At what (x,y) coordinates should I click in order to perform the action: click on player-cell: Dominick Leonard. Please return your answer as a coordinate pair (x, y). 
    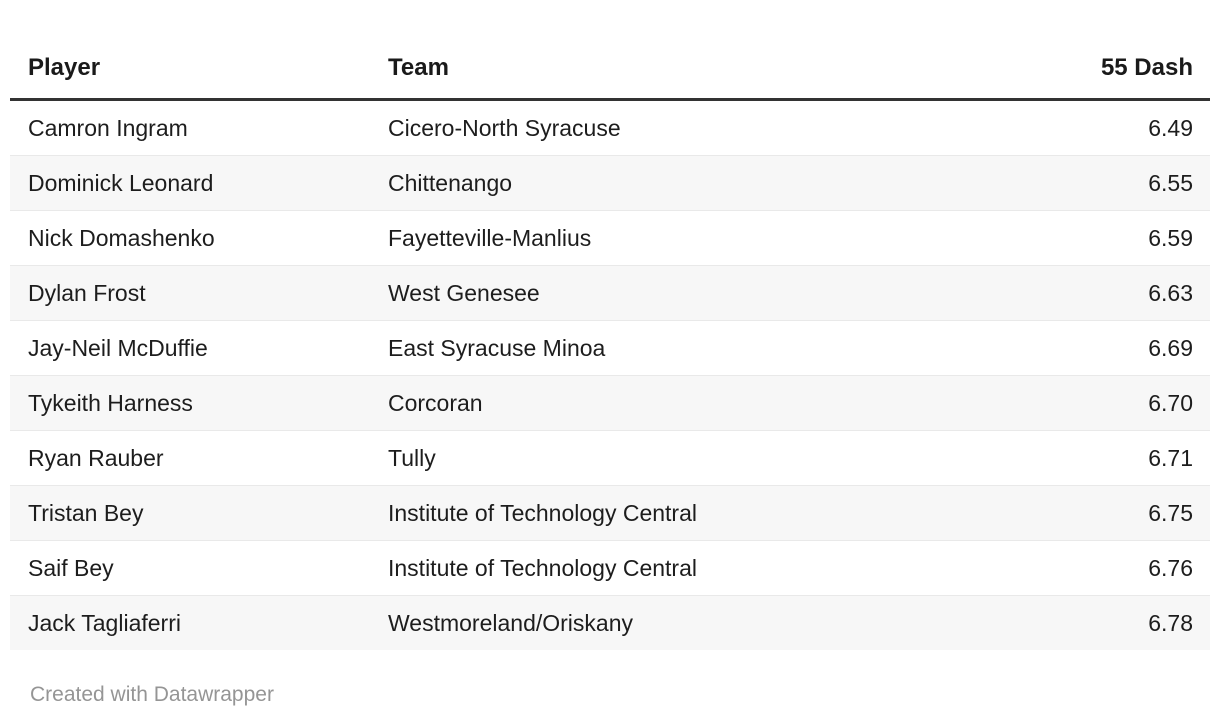
    Looking at the image, I should click on (190, 183).